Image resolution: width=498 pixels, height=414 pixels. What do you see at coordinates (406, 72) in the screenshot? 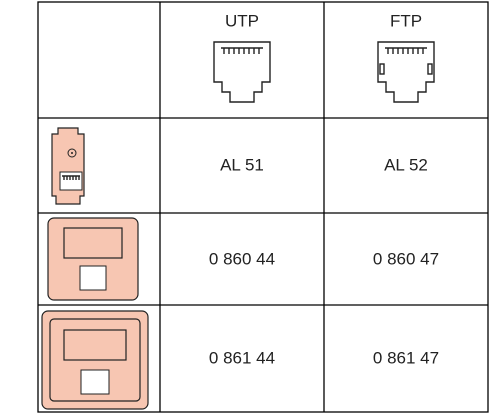
I see `ftp-connector-icon` at bounding box center [406, 72].